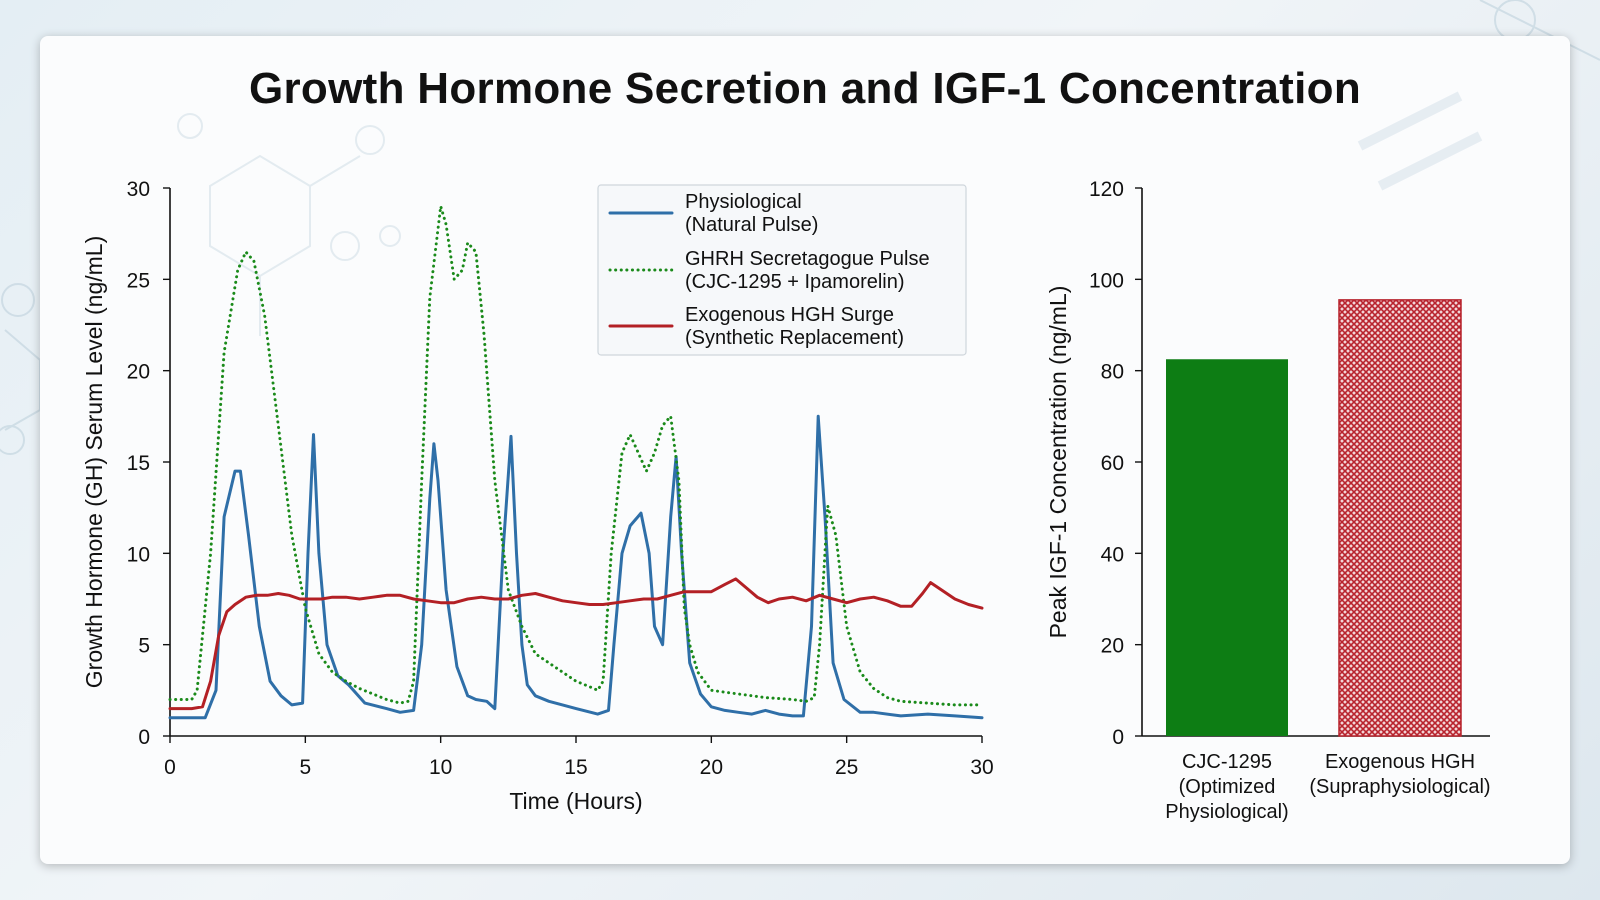 This screenshot has width=1600, height=900. Describe the element at coordinates (1227, 787) in the screenshot. I see `bar-category-label-1: (Optimized` at that location.